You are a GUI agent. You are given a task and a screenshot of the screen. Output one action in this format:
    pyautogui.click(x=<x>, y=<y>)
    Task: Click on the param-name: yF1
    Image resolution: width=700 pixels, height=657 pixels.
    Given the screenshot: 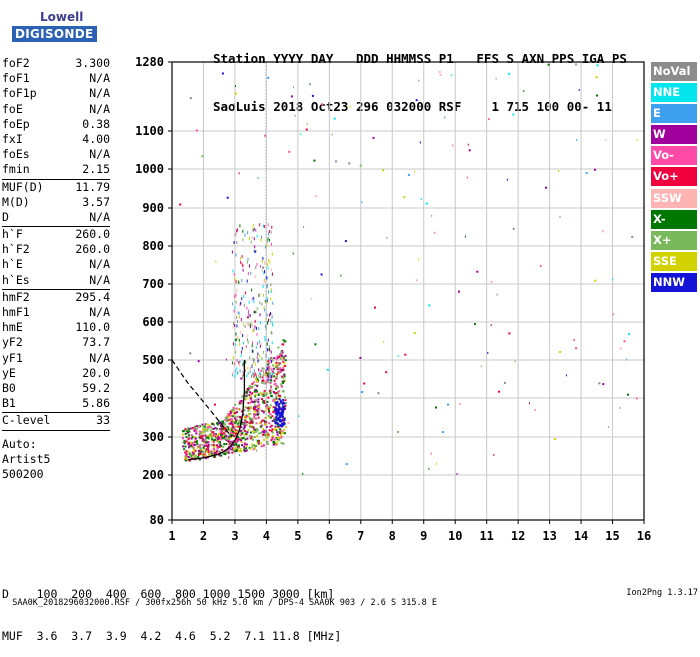 What is the action you would take?
    pyautogui.click(x=12, y=357)
    